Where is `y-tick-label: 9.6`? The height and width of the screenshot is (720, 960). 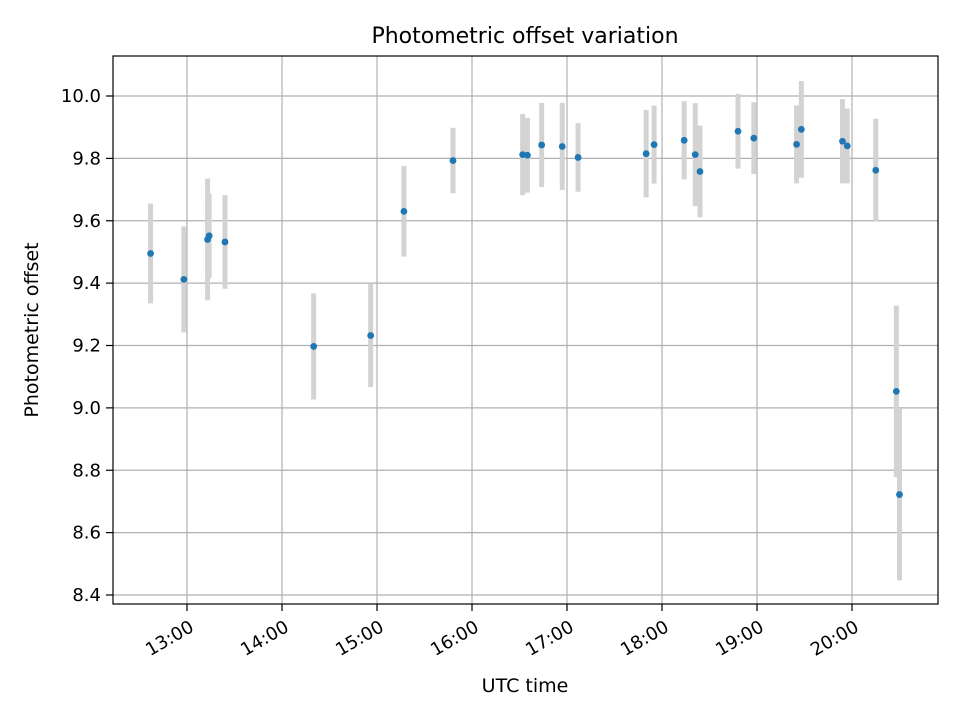 y-tick-label: 9.6 is located at coordinates (86, 221).